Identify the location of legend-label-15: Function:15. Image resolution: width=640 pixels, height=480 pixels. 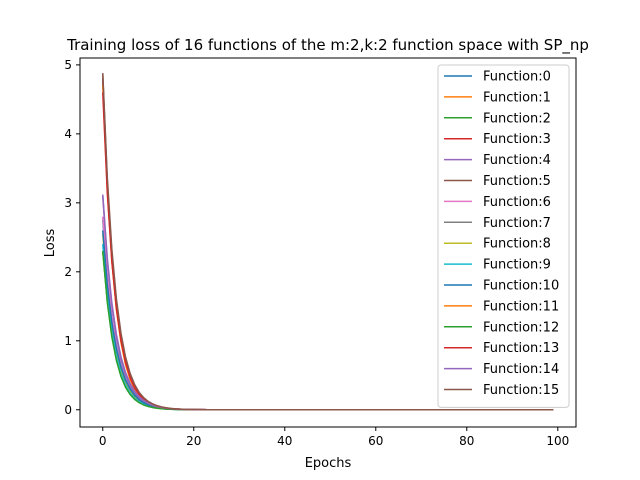
(521, 390).